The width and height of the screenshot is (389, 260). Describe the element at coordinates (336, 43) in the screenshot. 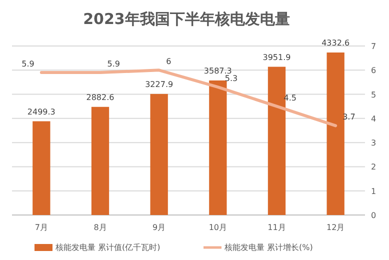

I see `data-label: 4332.6` at that location.